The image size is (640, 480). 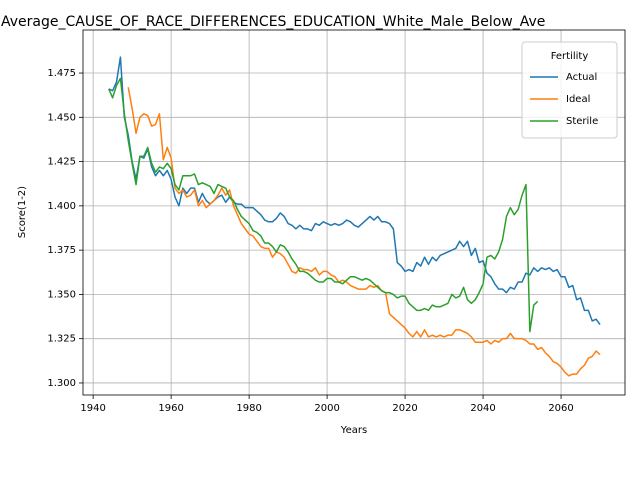 I want to click on y-tick-label: 1.325, so click(x=61, y=339).